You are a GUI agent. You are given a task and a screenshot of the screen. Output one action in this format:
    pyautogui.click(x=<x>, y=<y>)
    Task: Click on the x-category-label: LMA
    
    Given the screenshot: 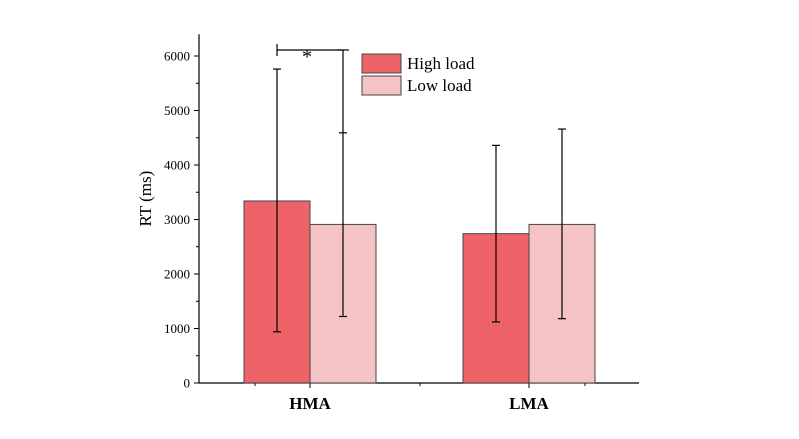 What is the action you would take?
    pyautogui.click(x=529, y=403)
    